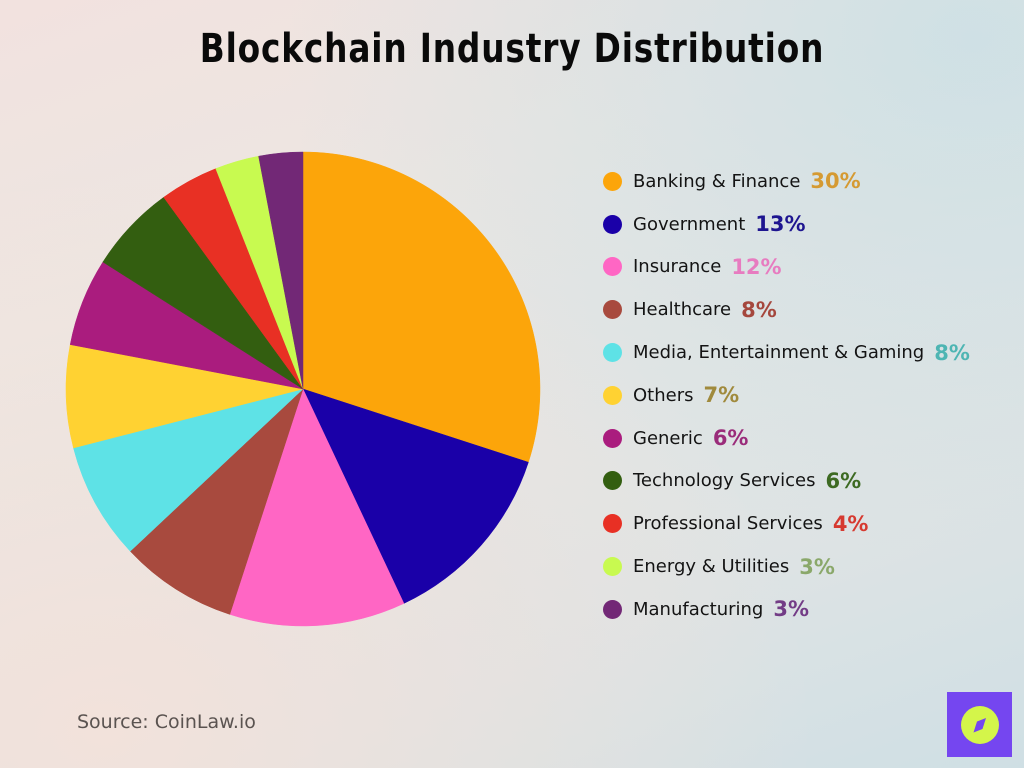  What do you see at coordinates (668, 438) in the screenshot?
I see `legend-label: Generic` at bounding box center [668, 438].